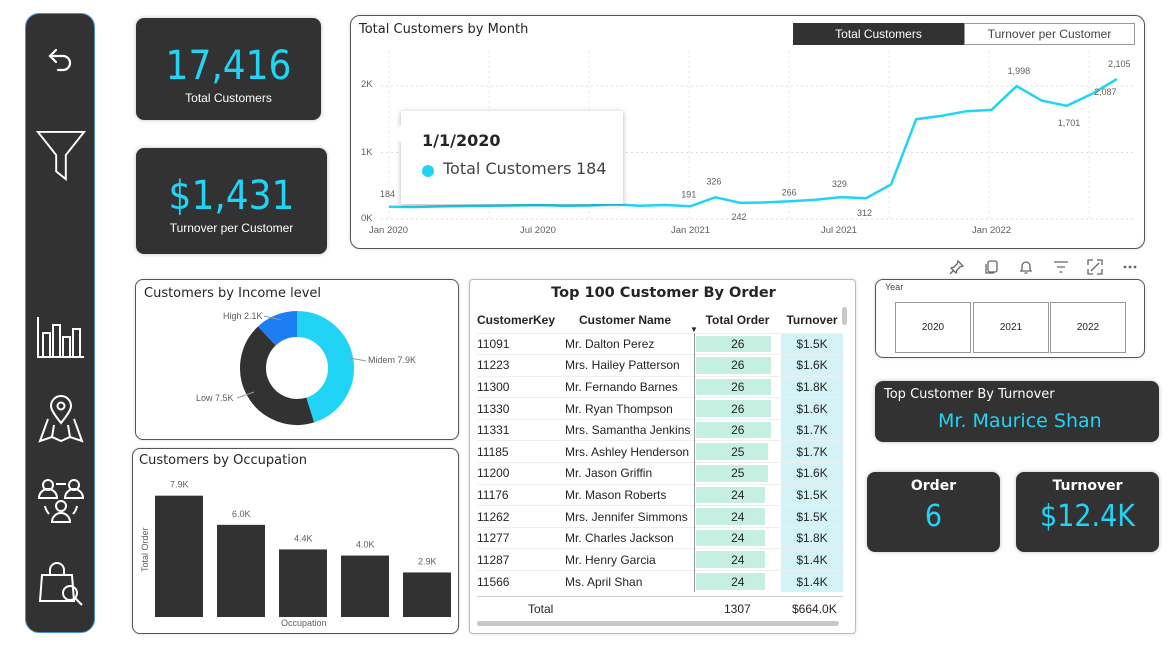 This screenshot has height=659, width=1174. I want to click on x-tick-jan-2020: Jan 2020, so click(388, 230).